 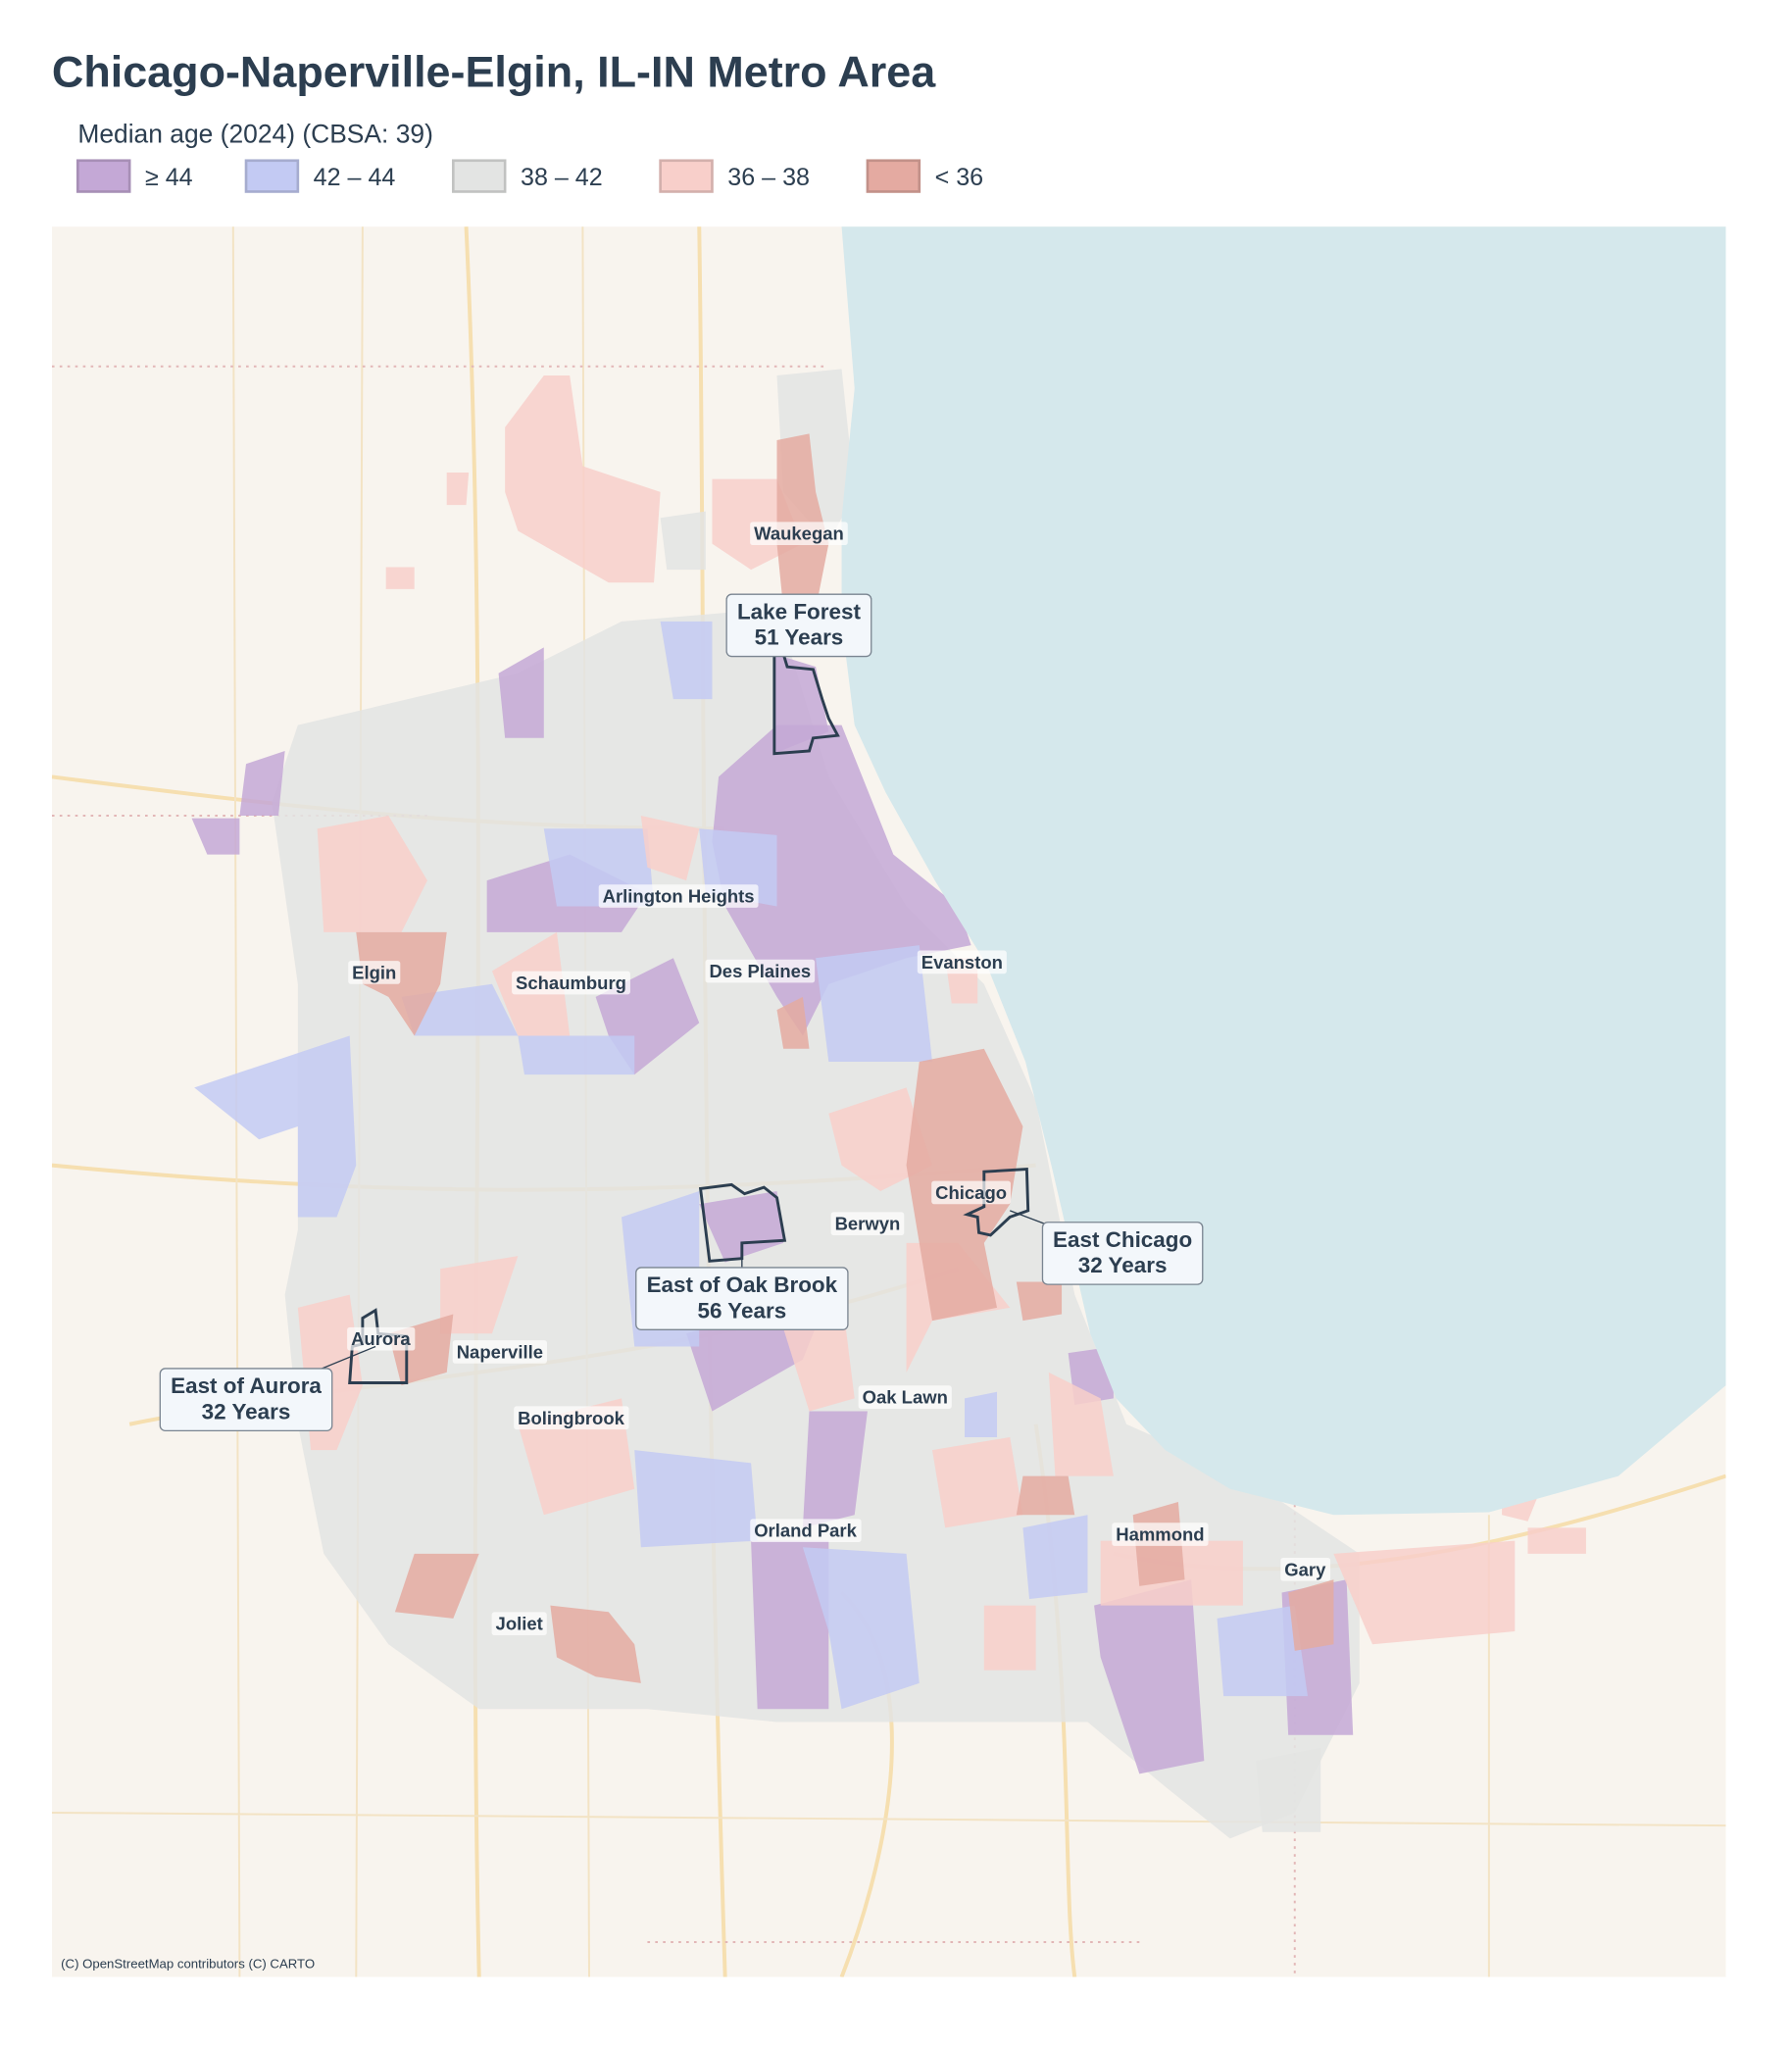 I want to click on callout-name: East of Aurora, so click(x=246, y=1385).